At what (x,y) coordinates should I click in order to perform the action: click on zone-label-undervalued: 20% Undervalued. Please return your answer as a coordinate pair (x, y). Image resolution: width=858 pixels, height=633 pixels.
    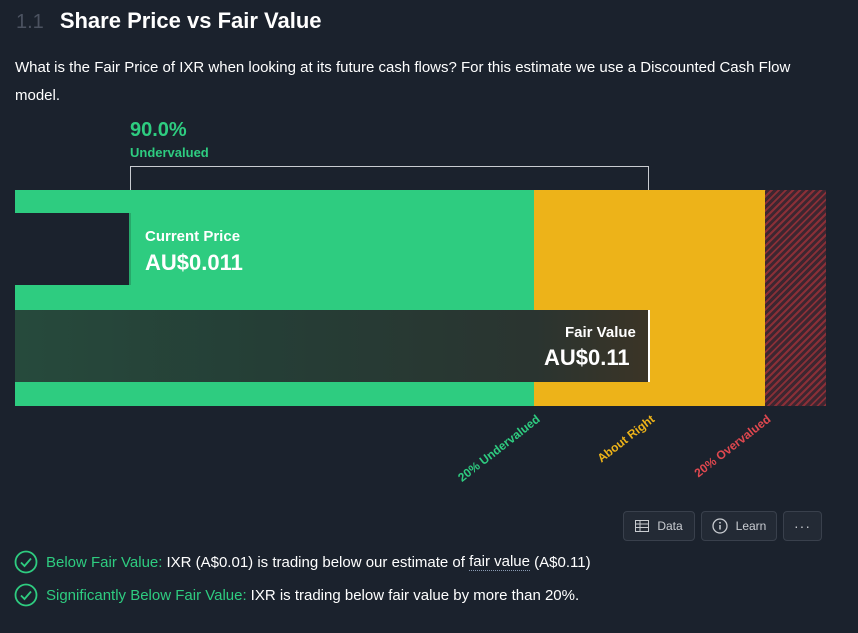
    Looking at the image, I should click on (499, 448).